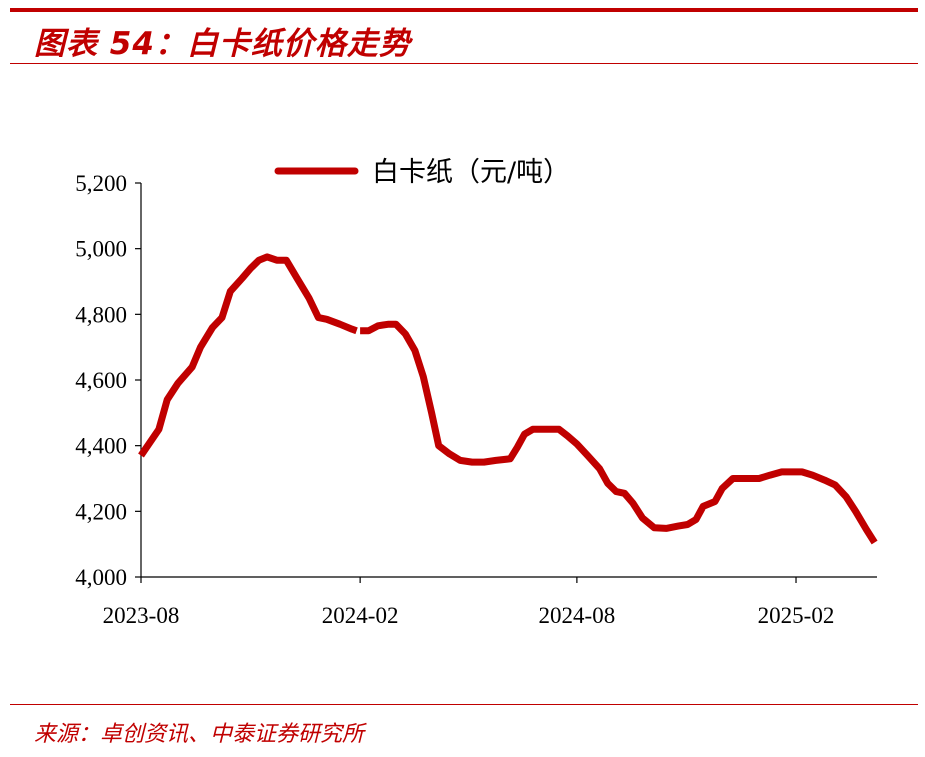 The height and width of the screenshot is (757, 925). What do you see at coordinates (101, 577) in the screenshot?
I see `y-tick-label: 4,000` at bounding box center [101, 577].